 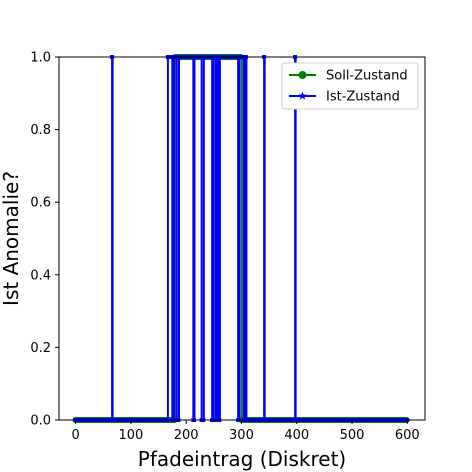 I want to click on legend: Soll-Zustand Ist-Zustand, so click(x=350, y=86).